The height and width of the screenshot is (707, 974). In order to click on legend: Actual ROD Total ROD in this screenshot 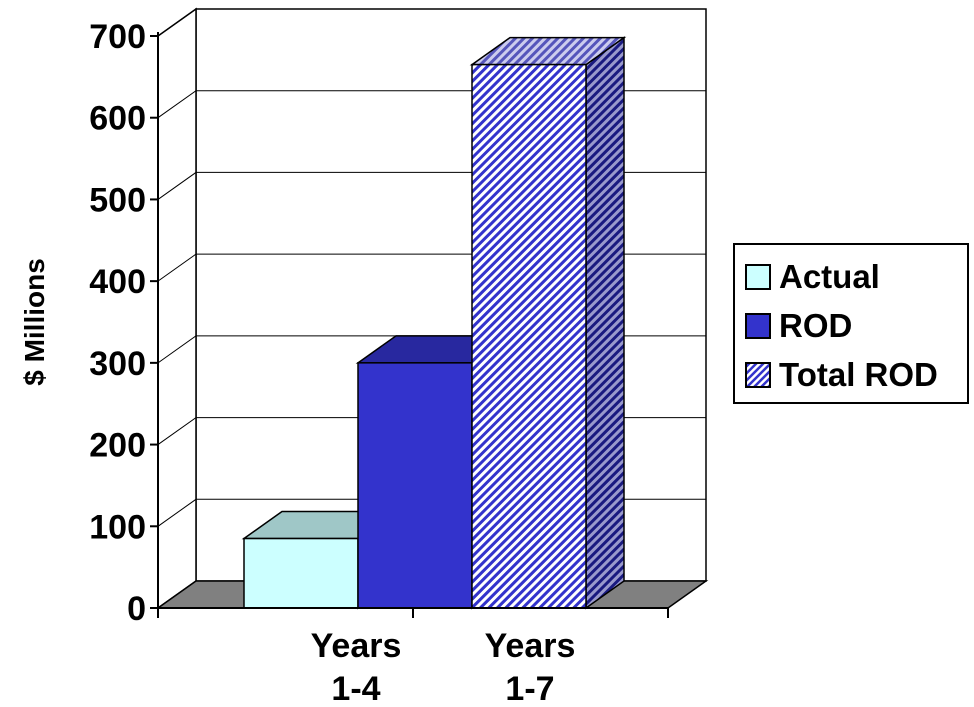, I will do `click(851, 323)`.